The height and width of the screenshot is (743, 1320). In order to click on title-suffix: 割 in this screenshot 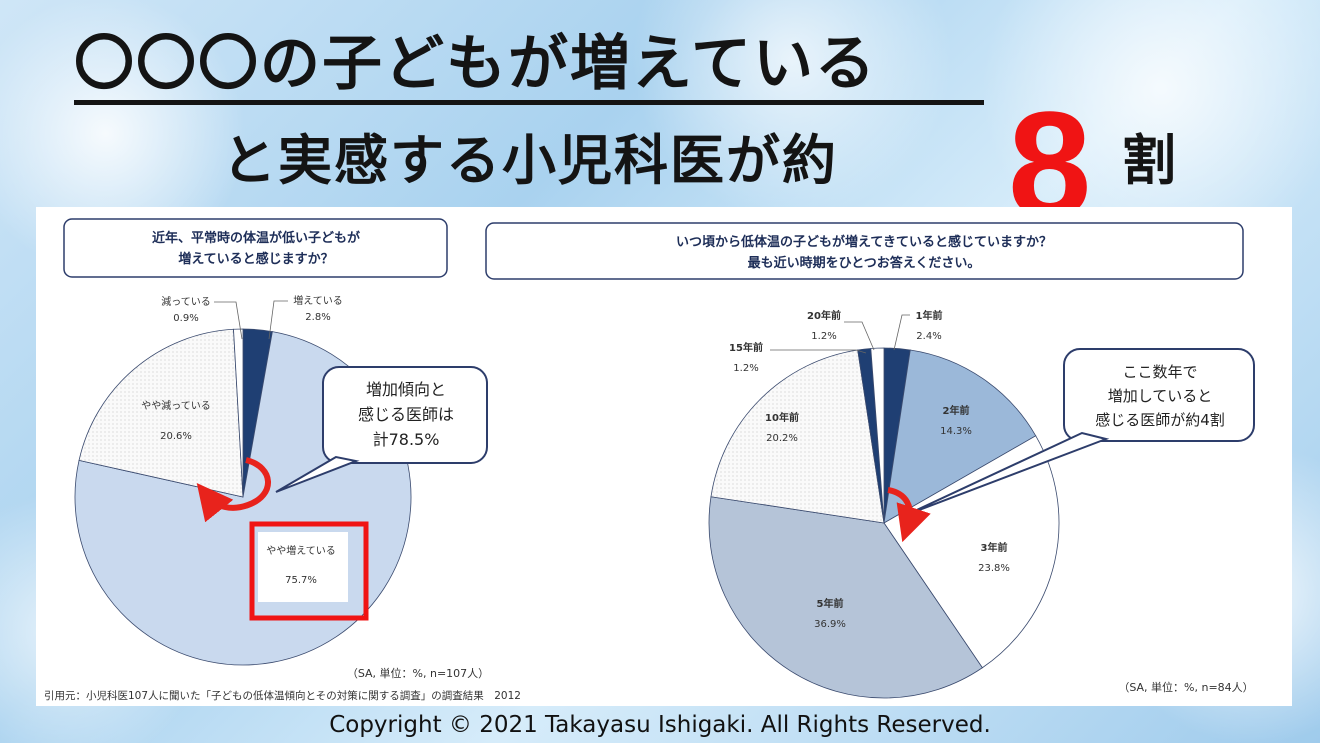, I will do `click(1149, 160)`.